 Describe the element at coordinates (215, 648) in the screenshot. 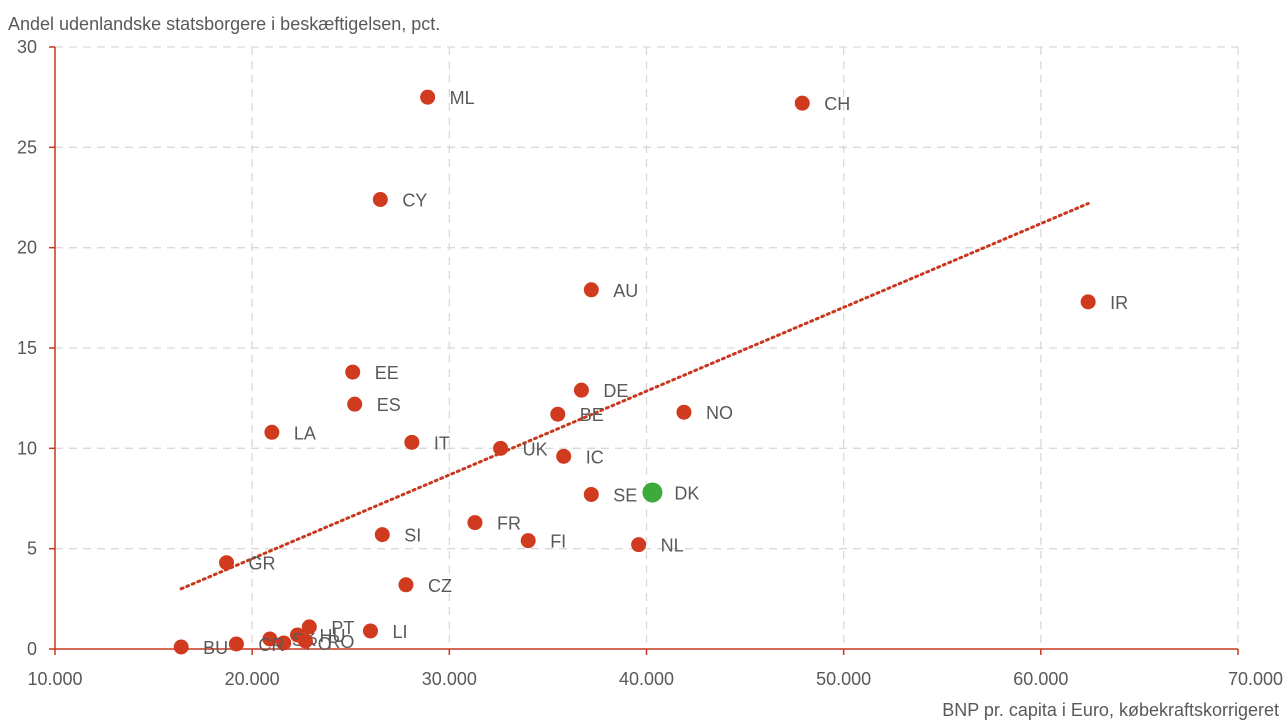

I see `data-label-bu: BU` at that location.